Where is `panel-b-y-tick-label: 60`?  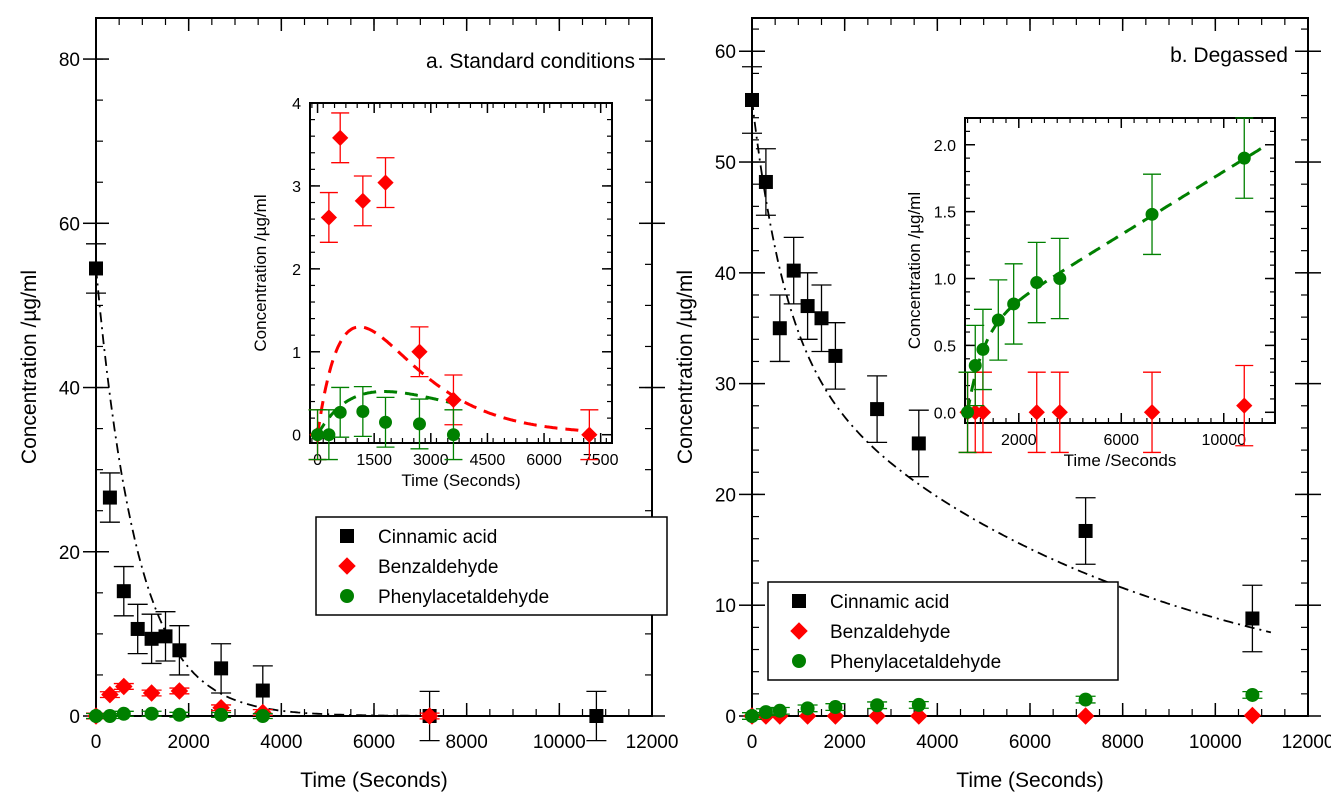 panel-b-y-tick-label: 60 is located at coordinates (725, 52).